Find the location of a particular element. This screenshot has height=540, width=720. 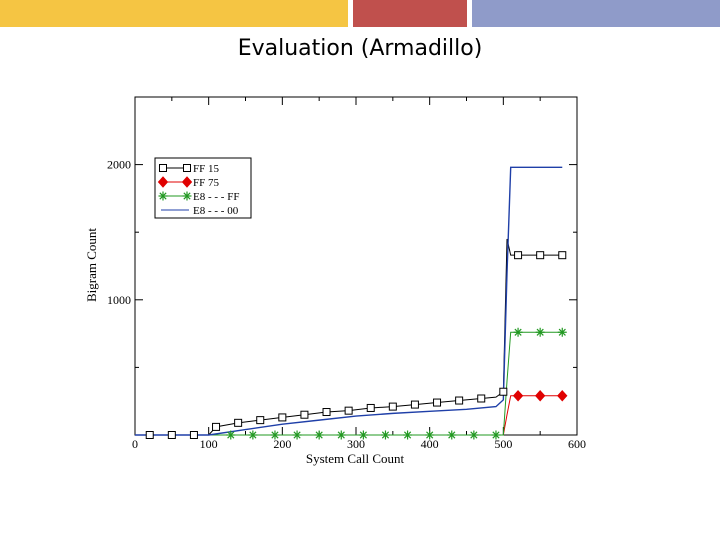

legend-label: E8 - - - FF is located at coordinates (216, 197).